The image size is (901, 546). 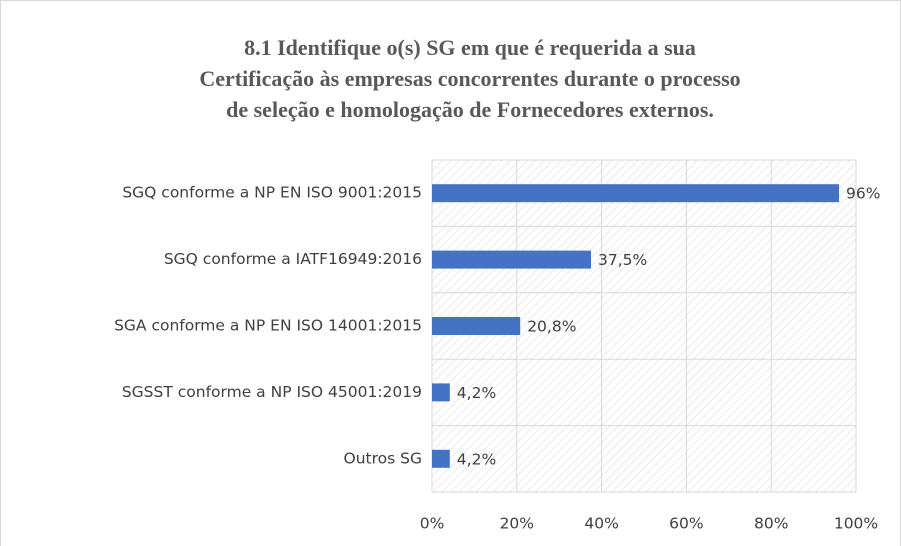 I want to click on y-tick-label: SGQ conforme a NP EN ISO 9001:2015, so click(x=272, y=193).